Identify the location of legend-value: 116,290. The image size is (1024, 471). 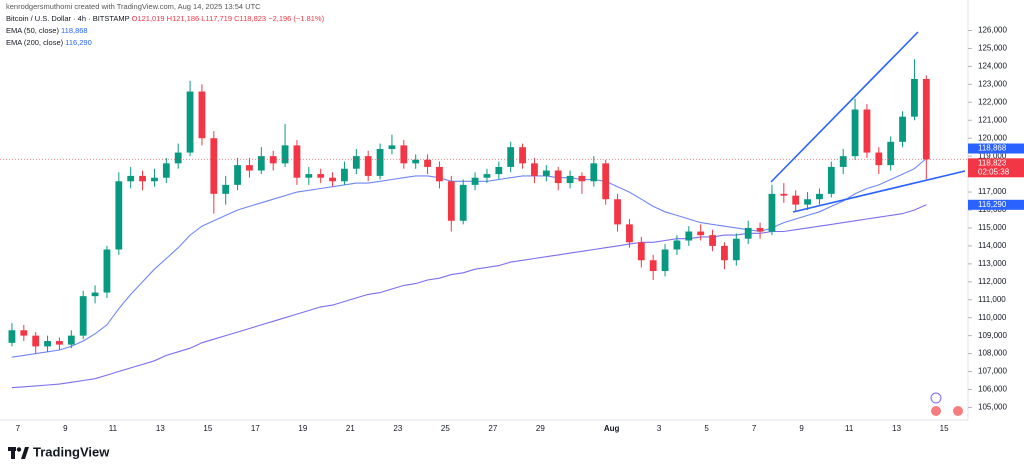
(78, 42).